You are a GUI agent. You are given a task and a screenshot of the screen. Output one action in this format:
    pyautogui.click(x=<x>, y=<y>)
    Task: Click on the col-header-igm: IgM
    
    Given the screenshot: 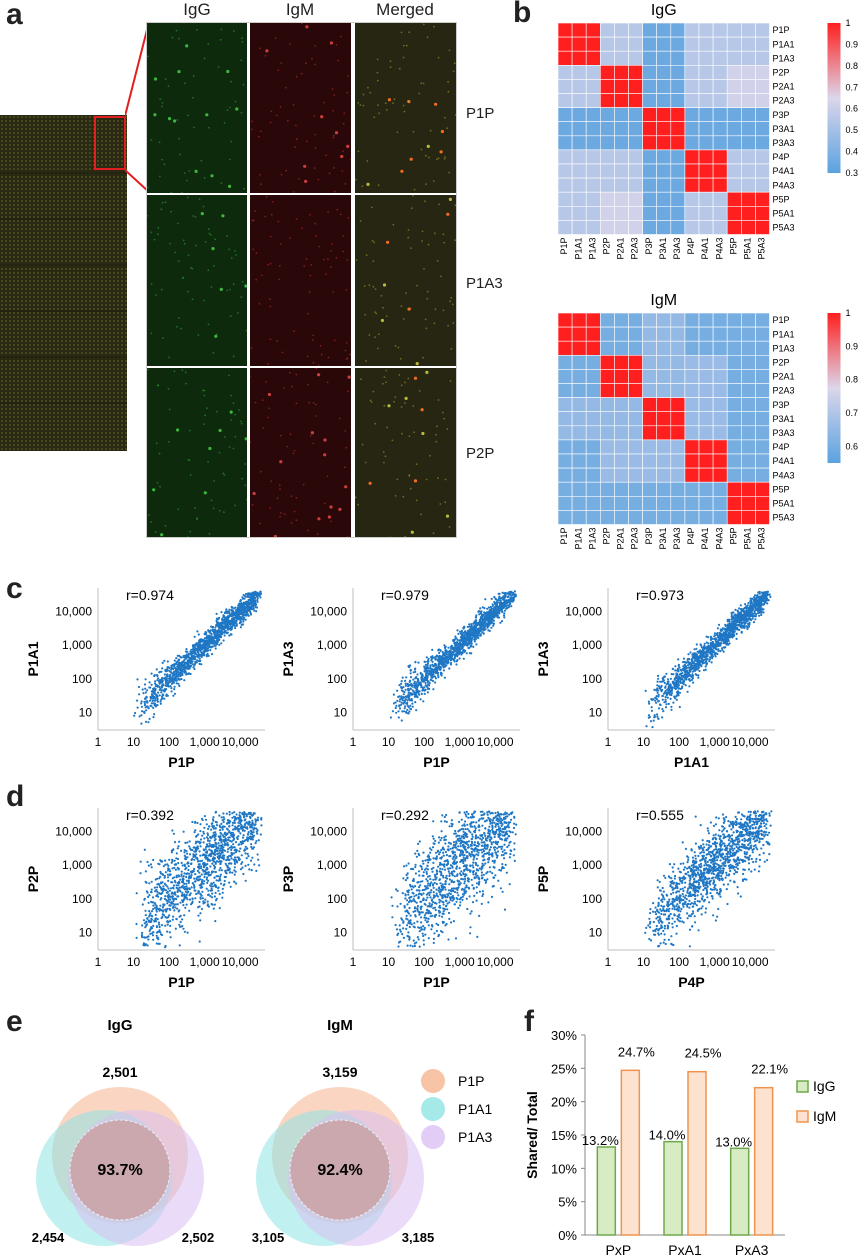 What is the action you would take?
    pyautogui.click(x=300, y=9)
    